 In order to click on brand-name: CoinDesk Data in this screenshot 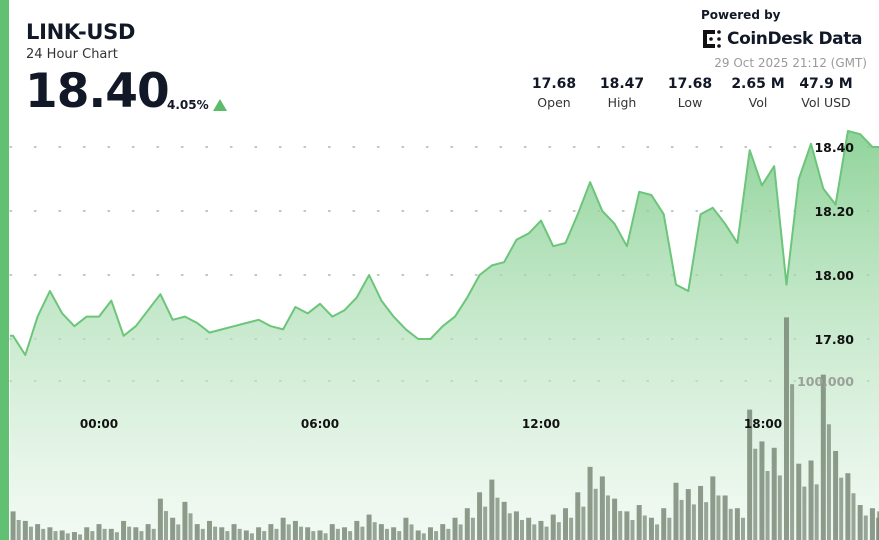, I will do `click(795, 39)`.